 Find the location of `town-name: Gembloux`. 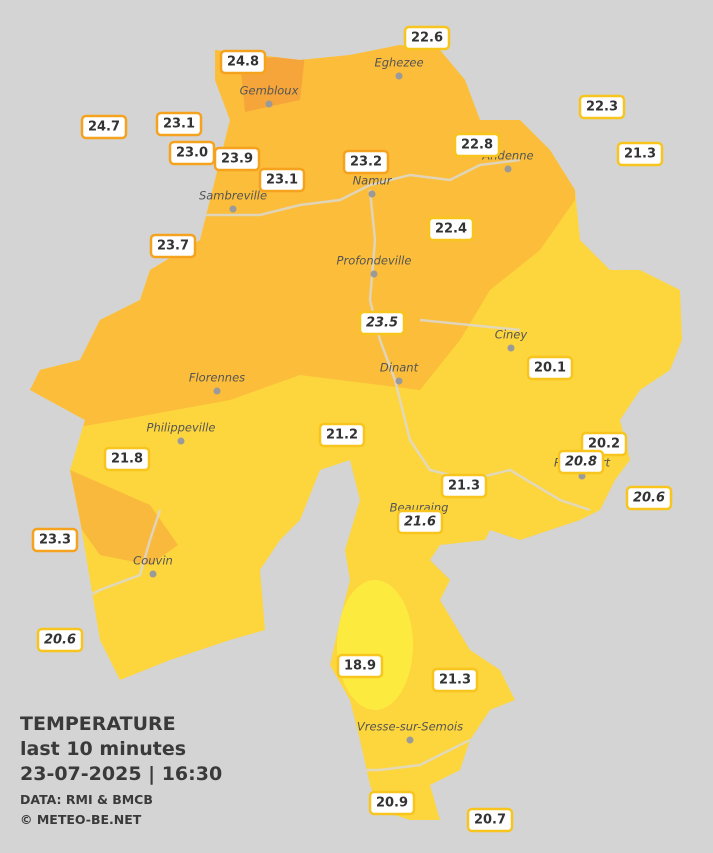

town-name: Gembloux is located at coordinates (269, 91).